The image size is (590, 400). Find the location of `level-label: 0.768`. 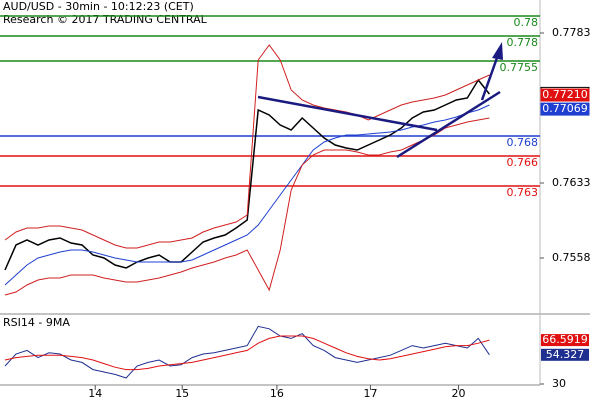

level-label: 0.768 is located at coordinates (523, 142).